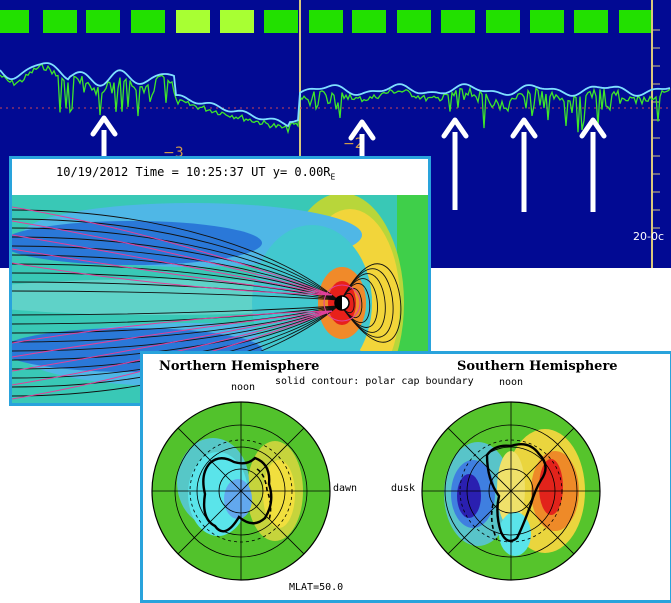 Image resolution: width=671 pixels, height=603 pixels. Describe the element at coordinates (656, 129) in the screenshot. I see `right-axis-ticks` at that location.